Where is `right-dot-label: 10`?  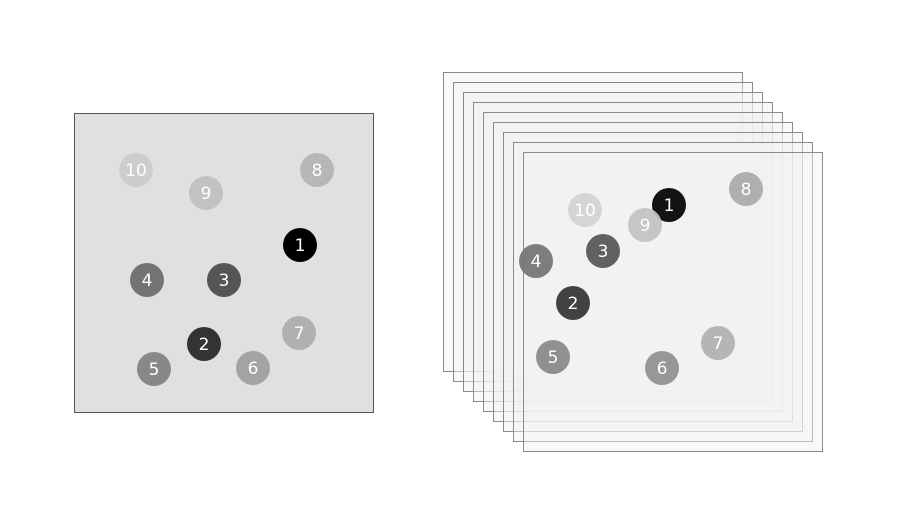 right-dot-label: 10 is located at coordinates (585, 211).